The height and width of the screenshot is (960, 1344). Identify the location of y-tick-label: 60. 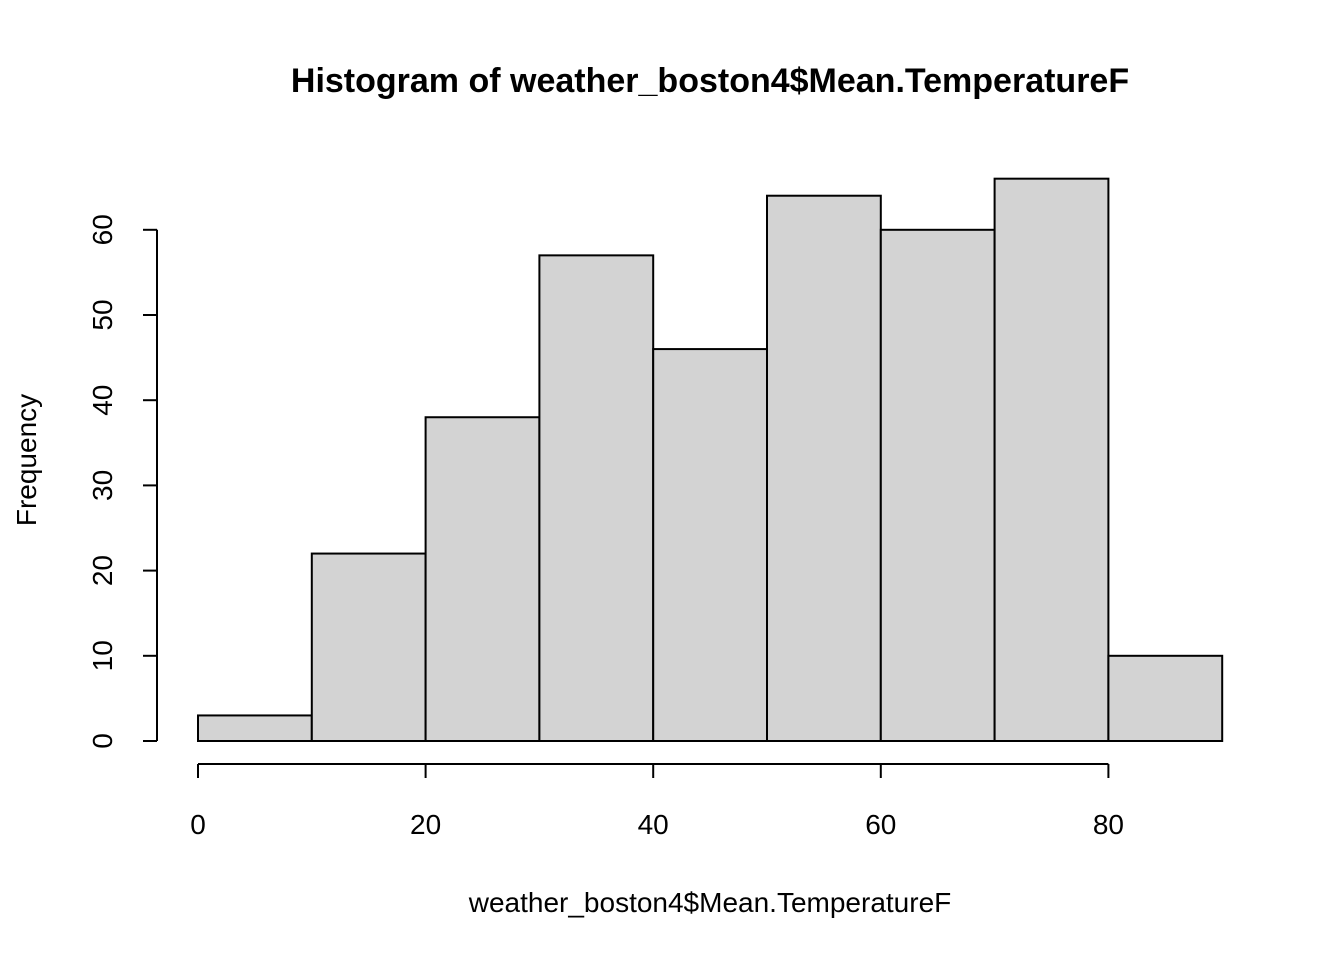
(102, 229).